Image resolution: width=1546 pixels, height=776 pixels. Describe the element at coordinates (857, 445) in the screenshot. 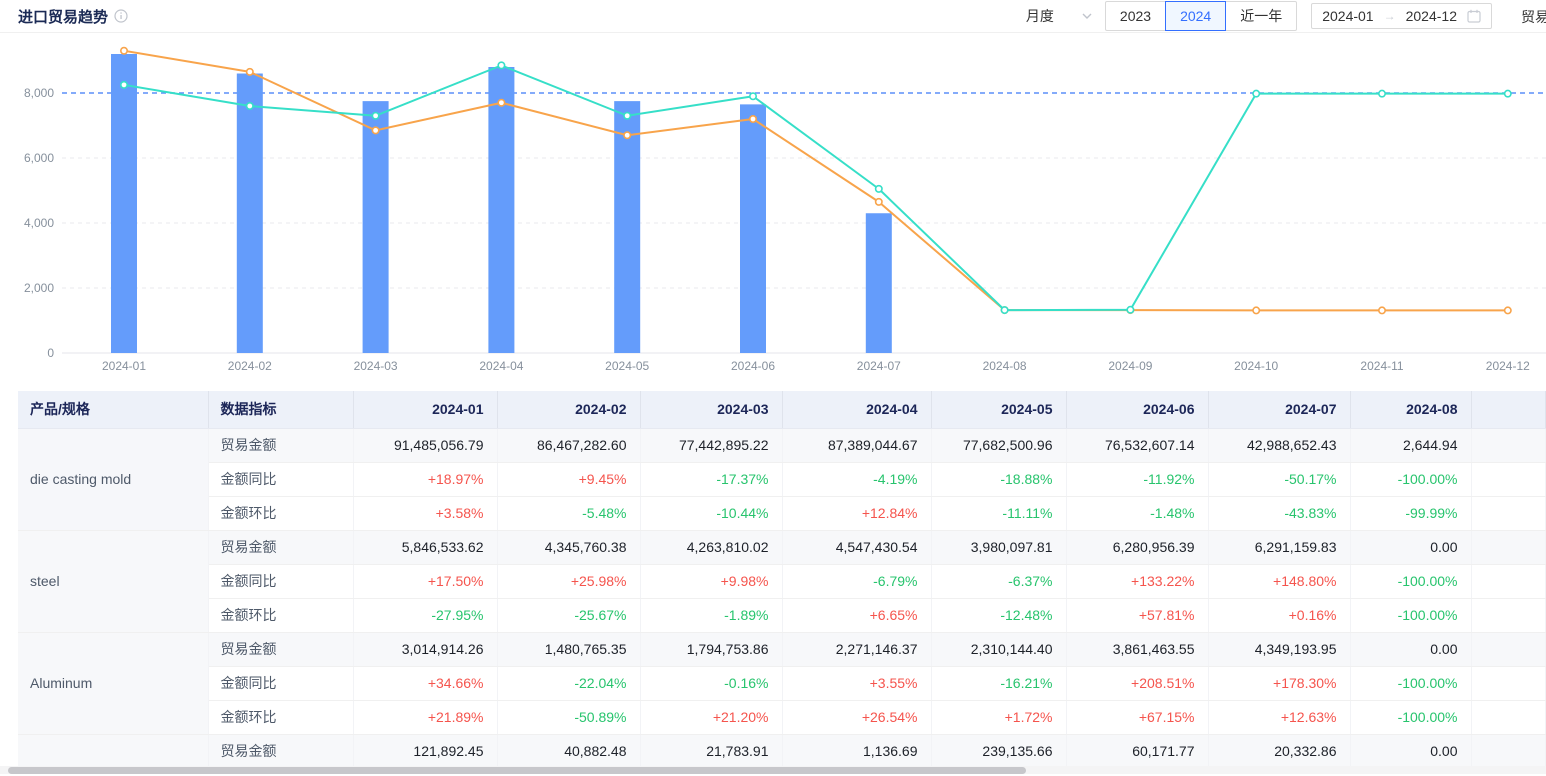

I see `value-cell: 87,389,044.67` at that location.